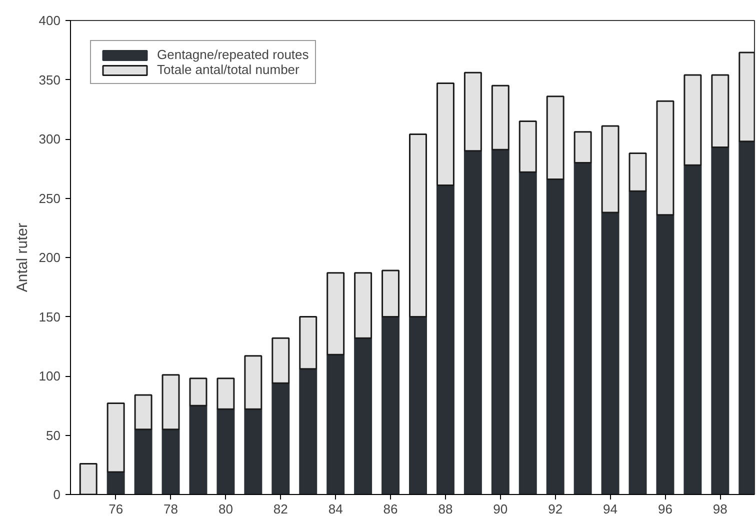  Describe the element at coordinates (49, 316) in the screenshot. I see `y-tick-label: 150` at that location.